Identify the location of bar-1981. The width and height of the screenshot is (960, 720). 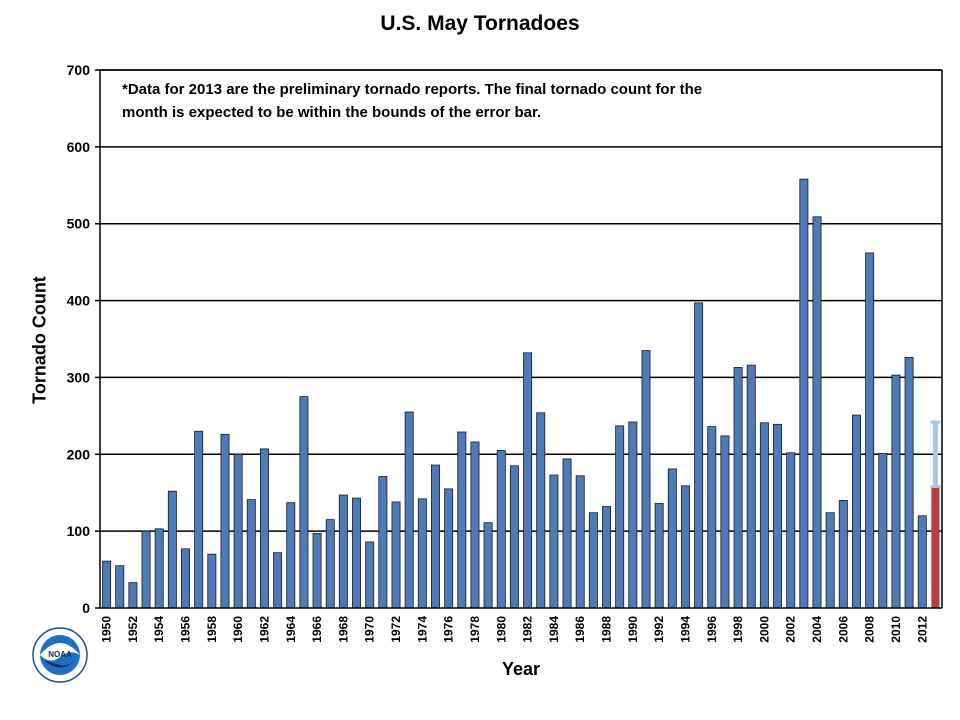
(514, 537).